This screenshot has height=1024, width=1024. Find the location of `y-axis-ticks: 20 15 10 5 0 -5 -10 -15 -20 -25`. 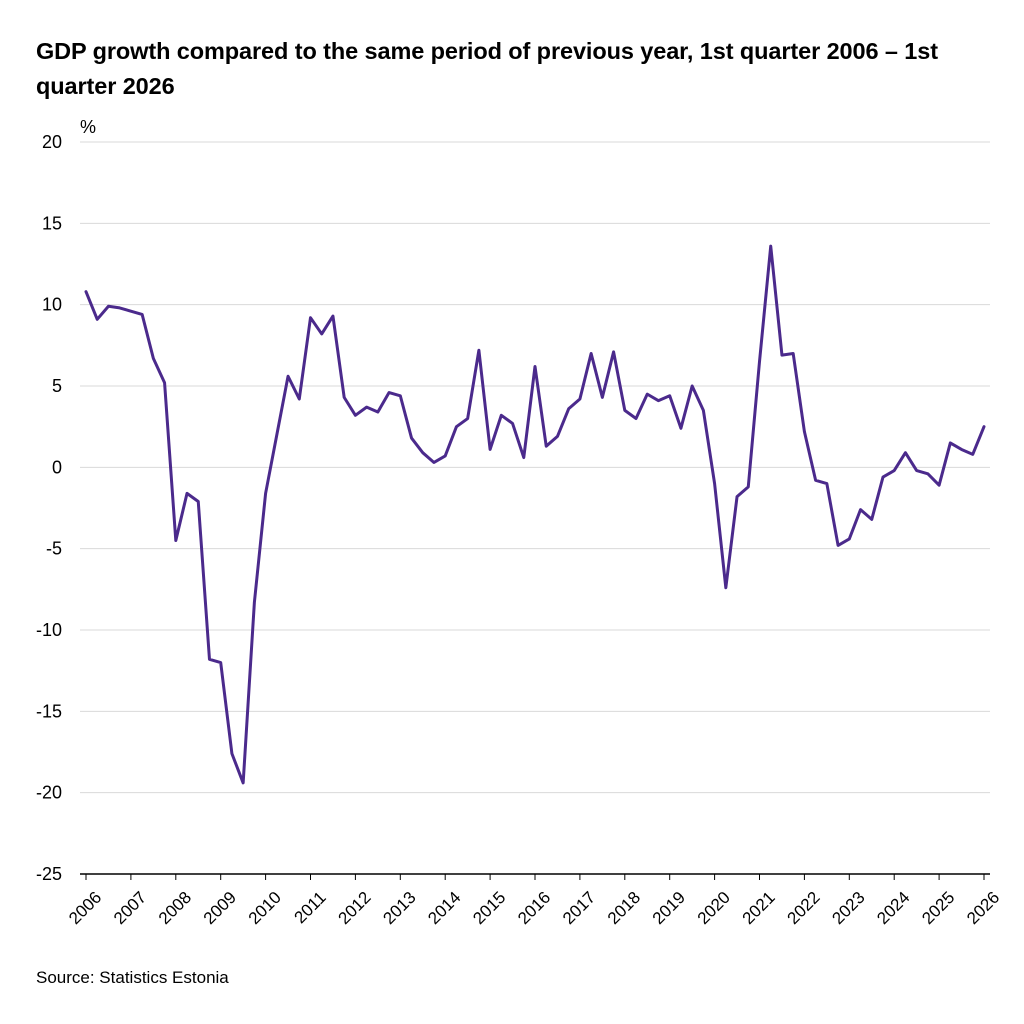

y-axis-ticks: 20 15 10 5 0 -5 -10 -15 -20 -25 is located at coordinates (49, 508).